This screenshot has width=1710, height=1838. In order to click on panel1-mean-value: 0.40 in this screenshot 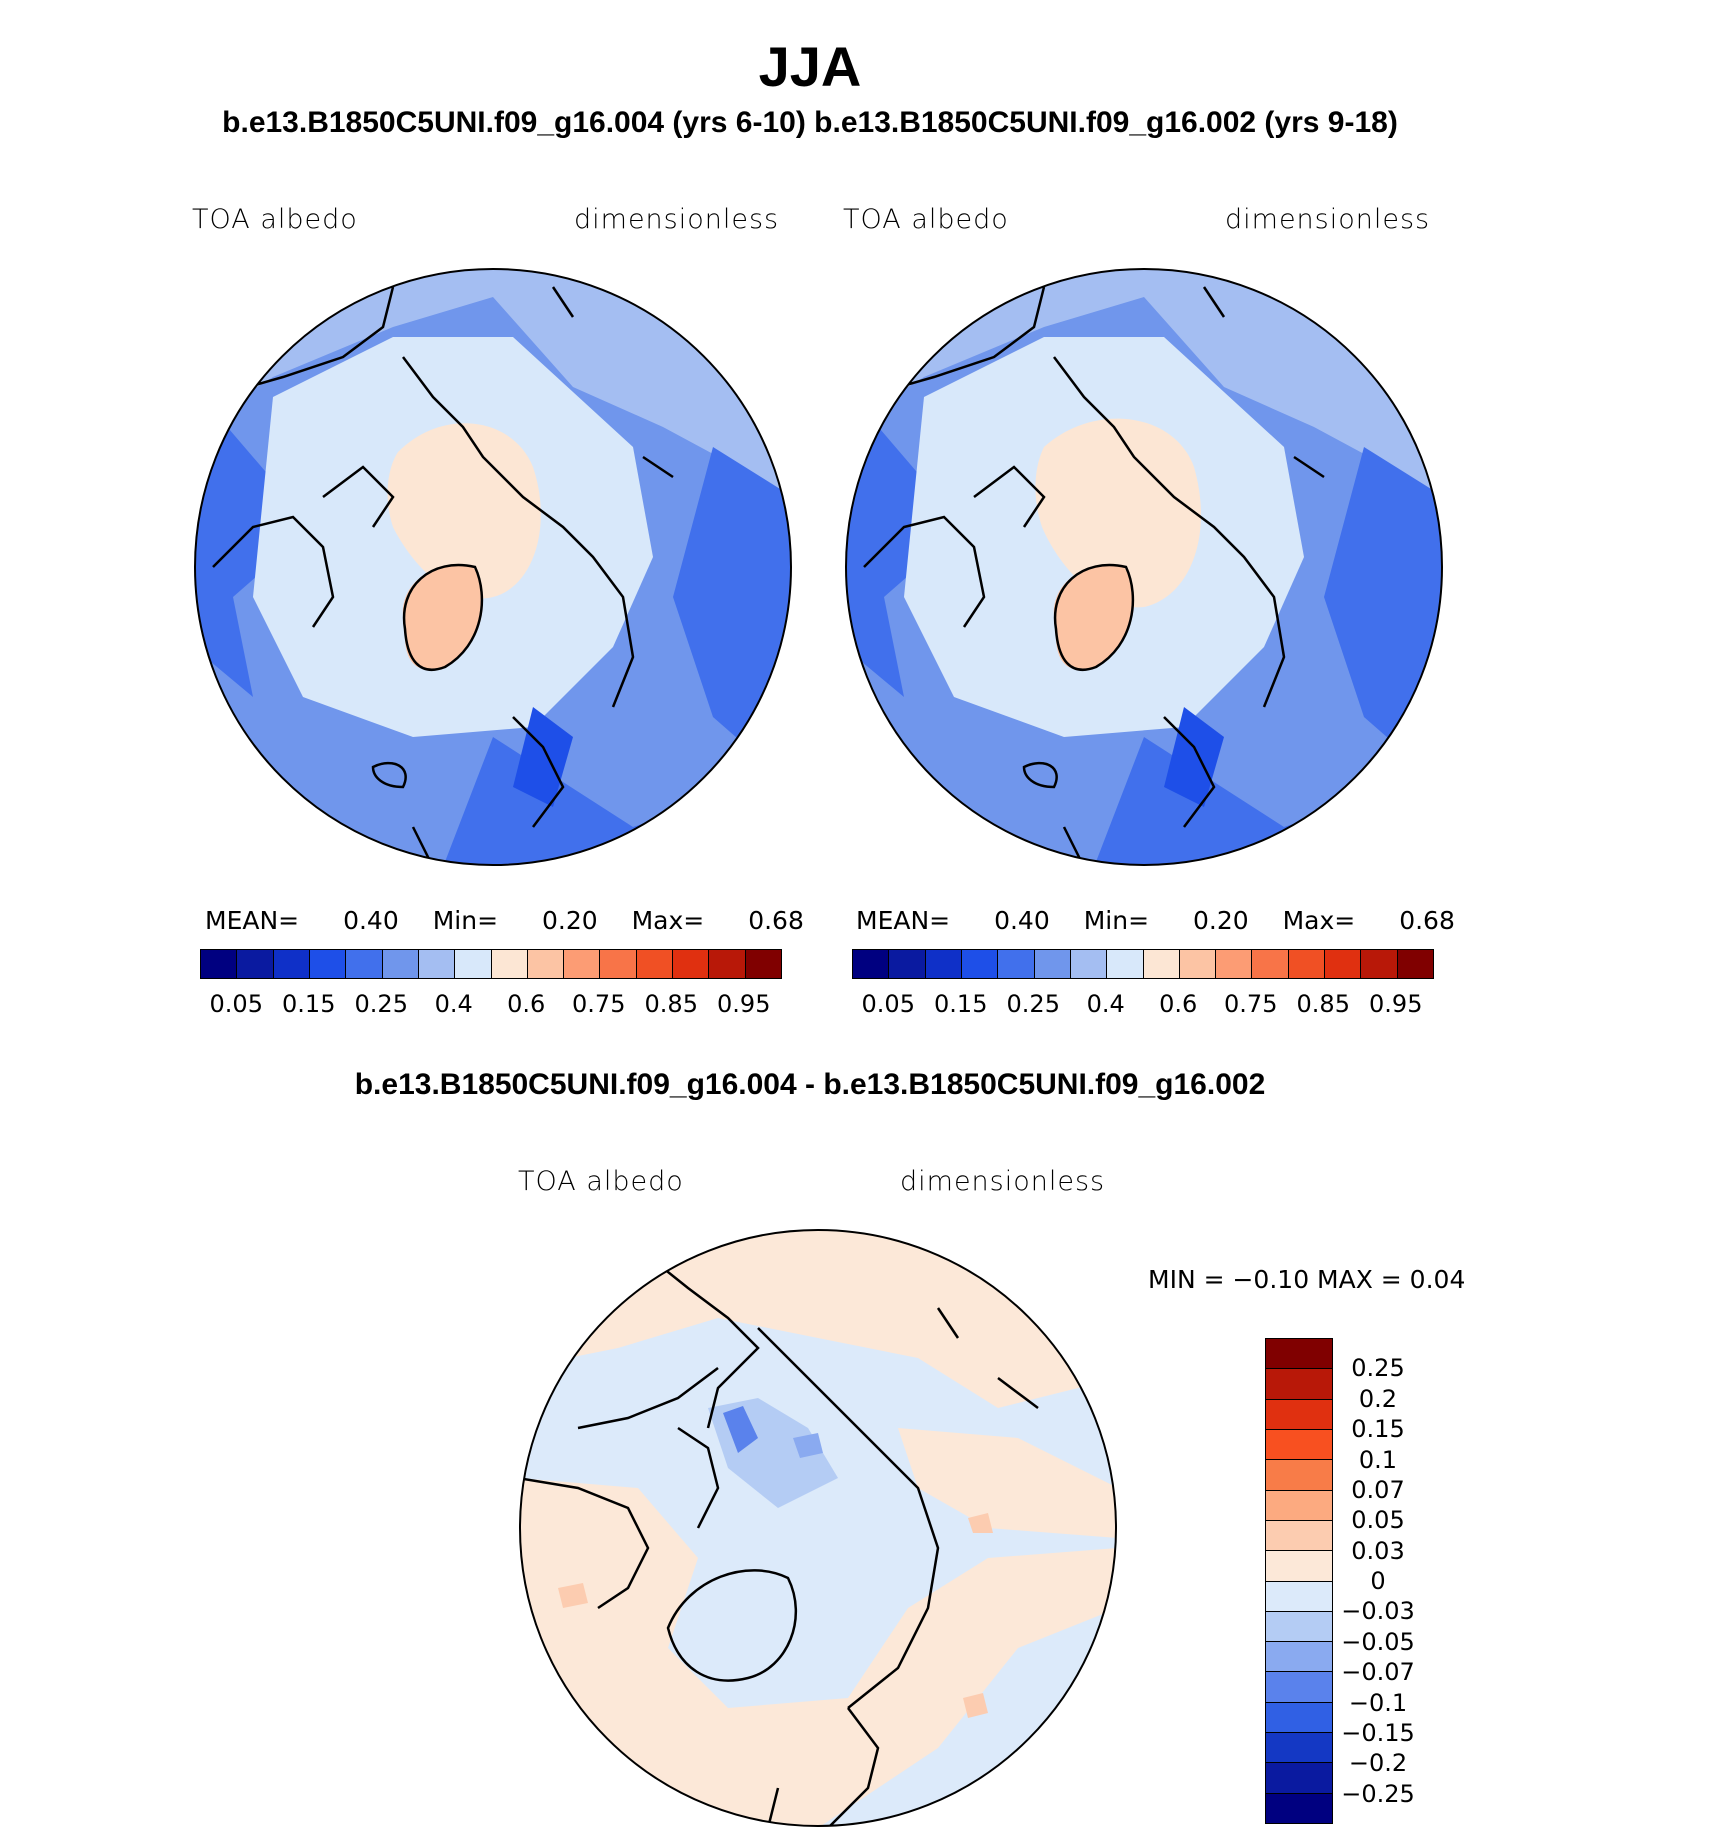, I will do `click(371, 920)`.